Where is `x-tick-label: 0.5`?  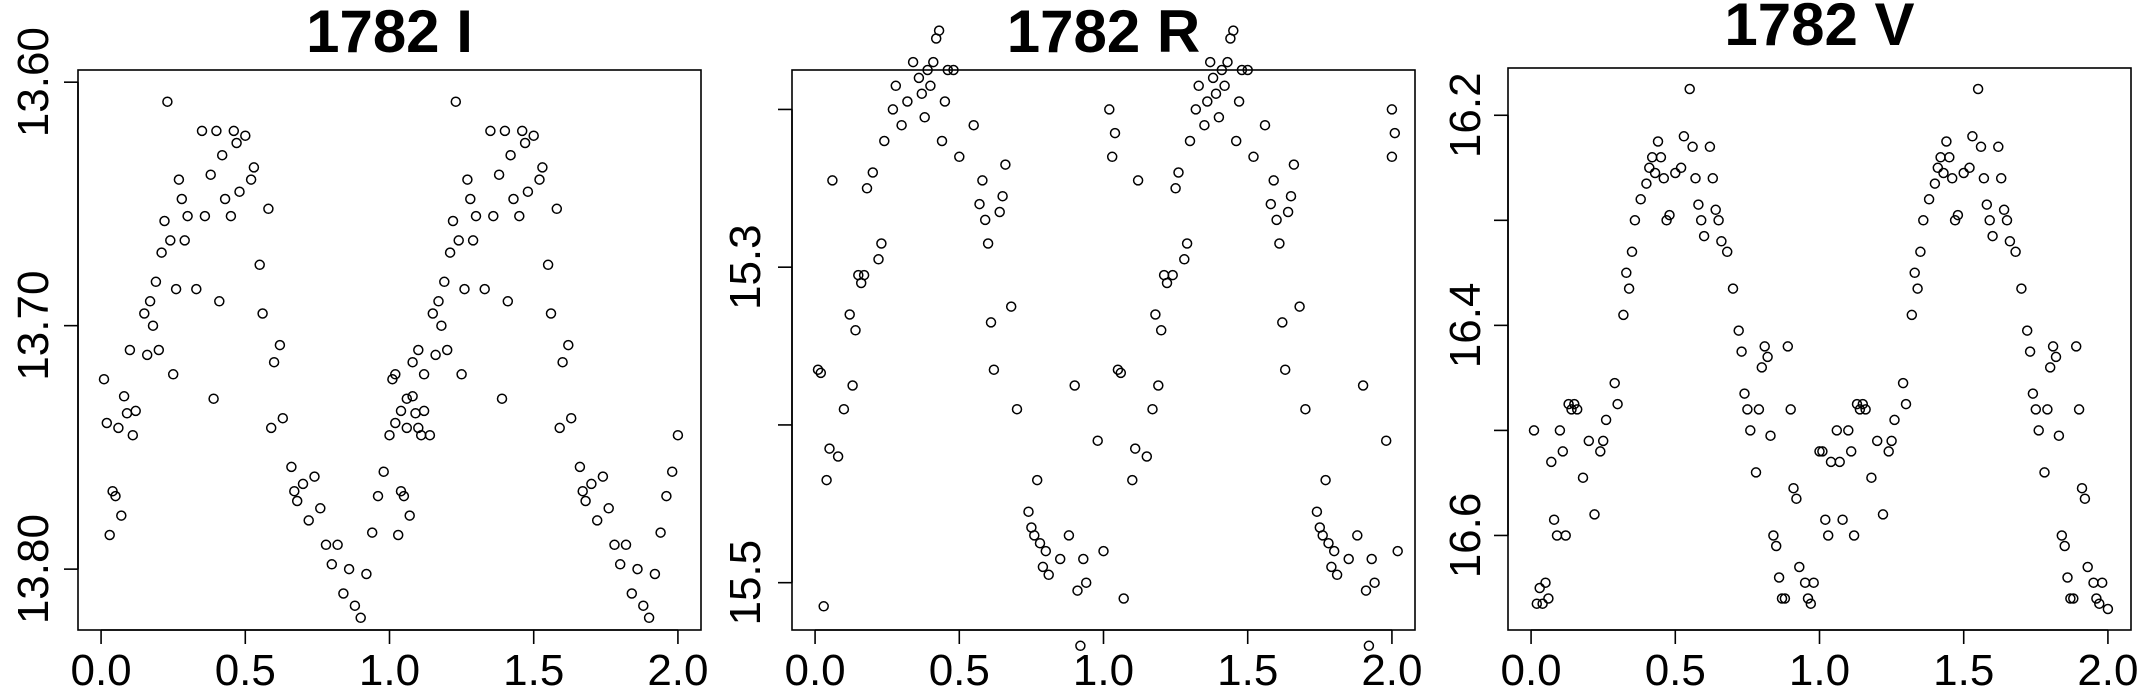 x-tick-label: 0.5 is located at coordinates (1675, 666).